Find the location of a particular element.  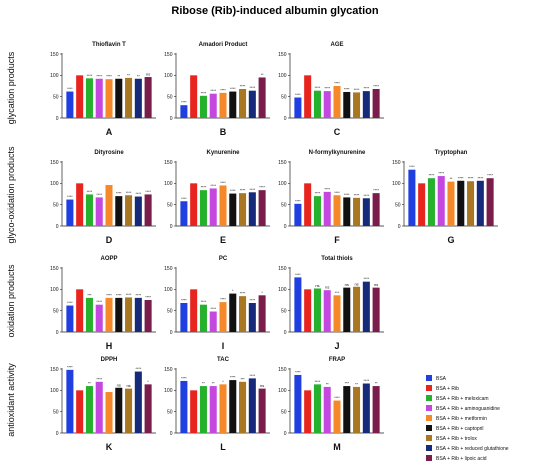

legend-item: BSA + Rib + meloxicam is located at coordinates (457, 398).